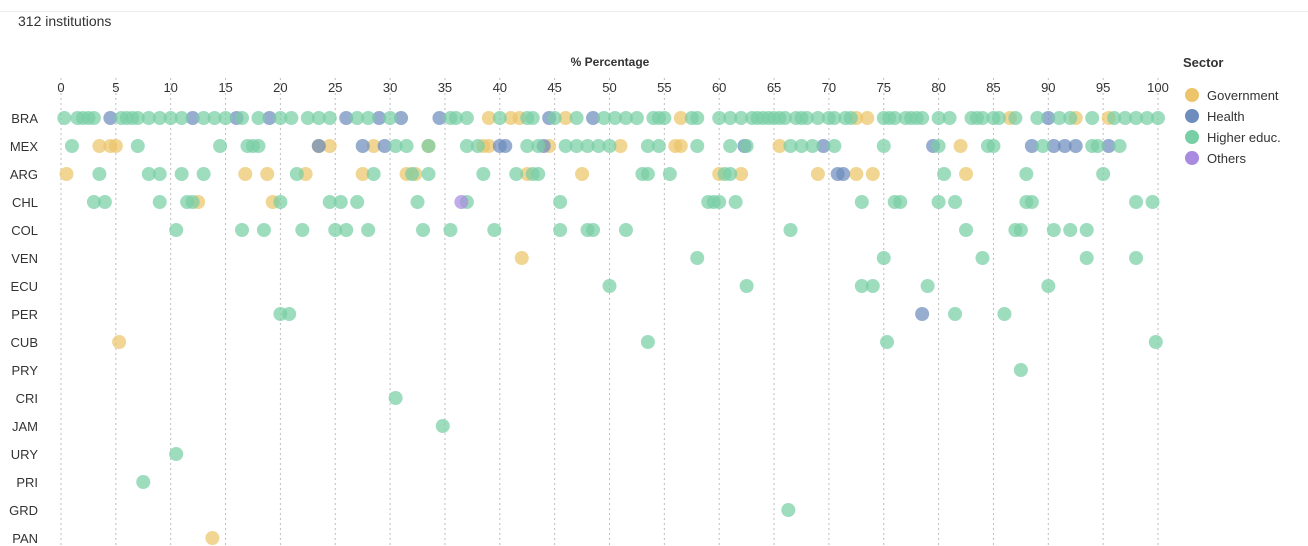 The height and width of the screenshot is (546, 1308). Describe the element at coordinates (1243, 95) in the screenshot. I see `legend-label-government: Government` at that location.